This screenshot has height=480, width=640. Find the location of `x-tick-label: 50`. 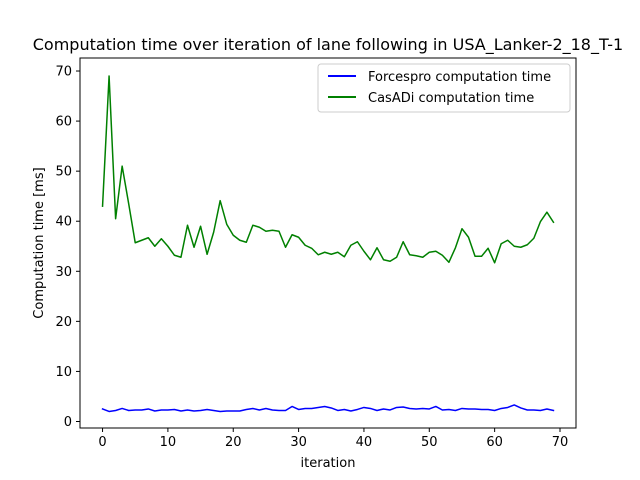

x-tick-label: 50 is located at coordinates (429, 442).